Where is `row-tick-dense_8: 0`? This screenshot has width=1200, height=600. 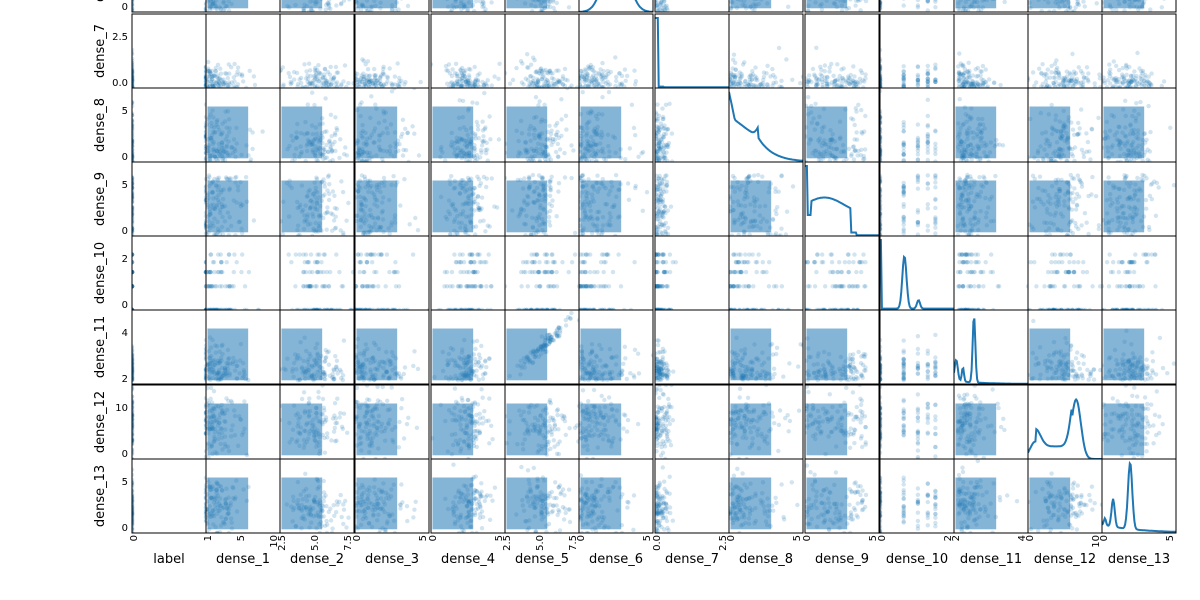 row-tick-dense_8: 0 is located at coordinates (125, 157).